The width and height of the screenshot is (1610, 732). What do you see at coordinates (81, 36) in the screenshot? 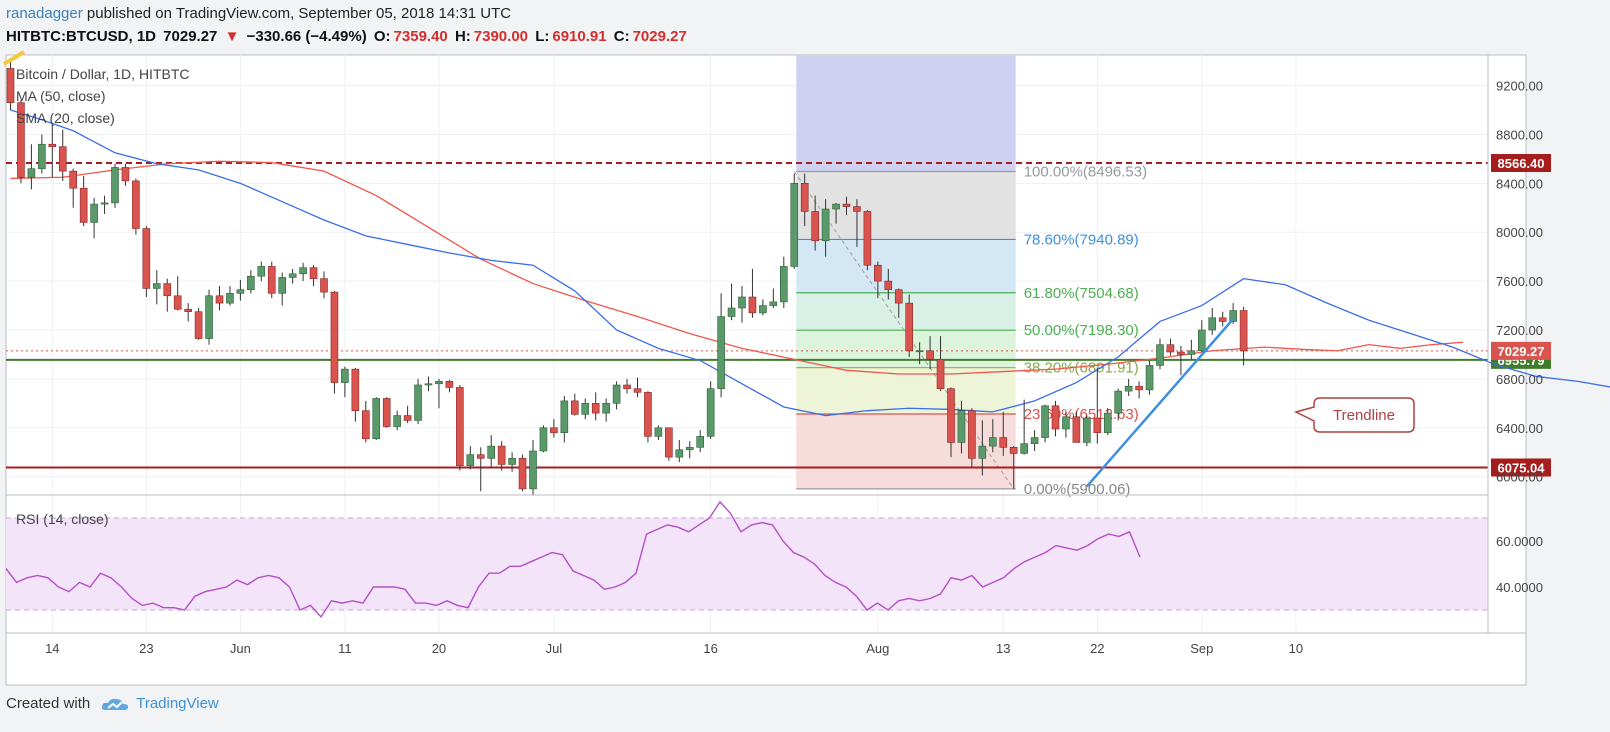
I see `symbol-label: HITBTC:BTCUSD, 1D` at bounding box center [81, 36].